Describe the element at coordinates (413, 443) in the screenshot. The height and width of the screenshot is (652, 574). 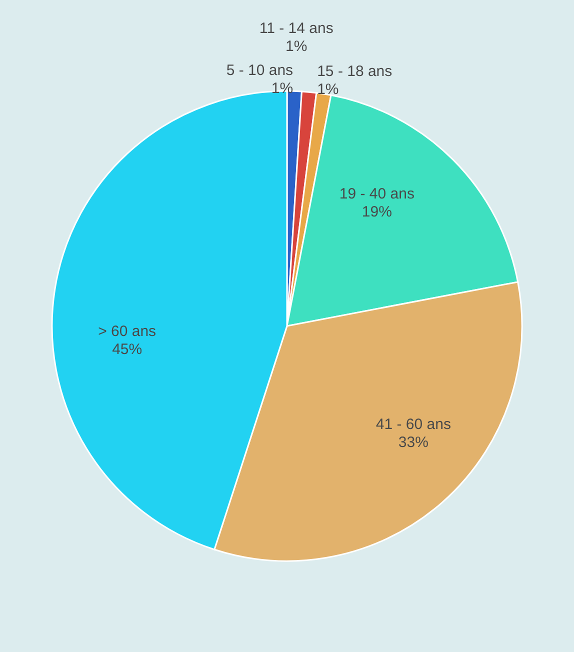
I see `data-label: 33%` at that location.